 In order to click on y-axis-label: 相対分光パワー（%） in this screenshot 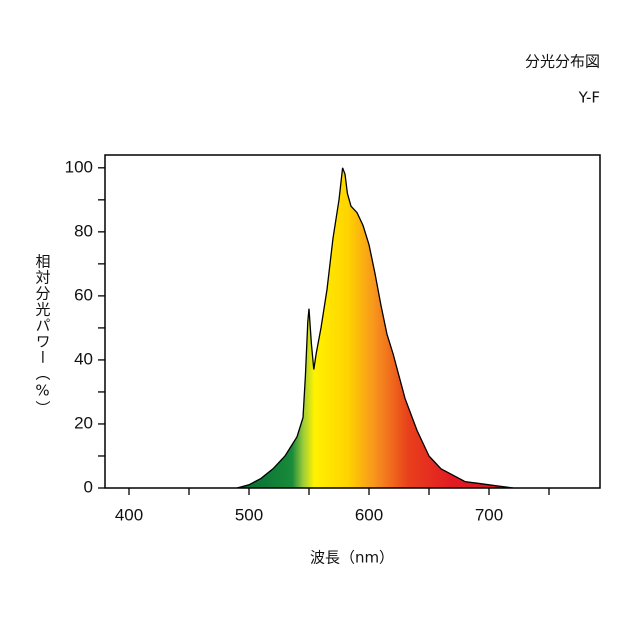, I will do `click(43, 335)`.